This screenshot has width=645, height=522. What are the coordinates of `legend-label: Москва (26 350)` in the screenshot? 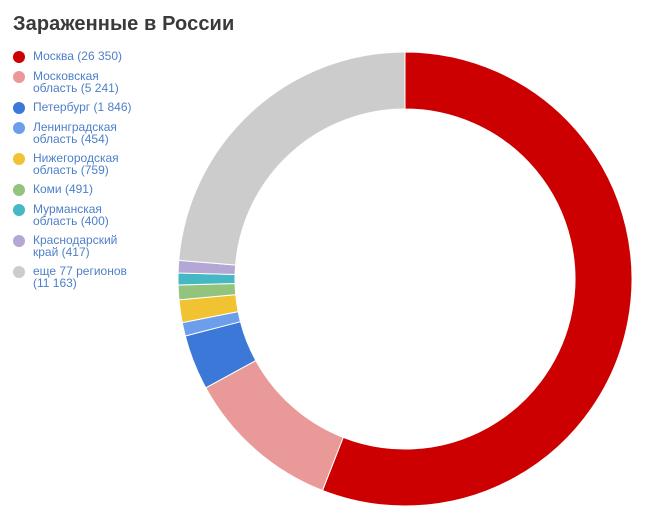 It's located at (77, 56).